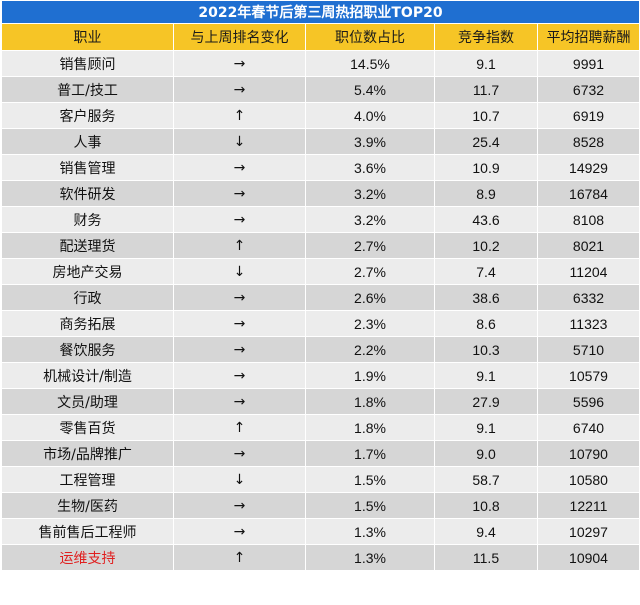 This screenshot has width=640, height=605. I want to click on table-row: 餐饮服务 → 2.2% 10.3 5710, so click(320, 349).